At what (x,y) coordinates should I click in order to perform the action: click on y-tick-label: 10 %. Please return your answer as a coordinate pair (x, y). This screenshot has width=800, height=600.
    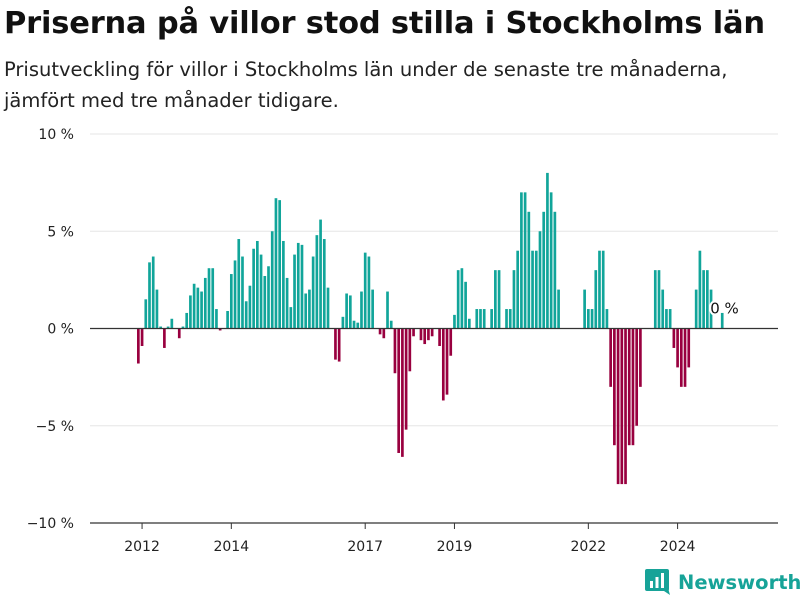
    Looking at the image, I should click on (56, 135).